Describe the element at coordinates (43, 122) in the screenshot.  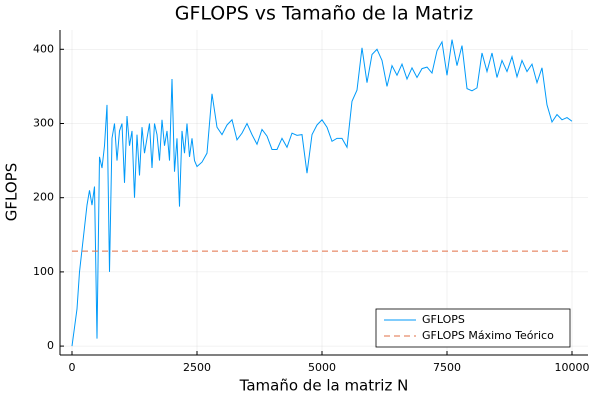
I see `y-tick-label: 300` at that location.